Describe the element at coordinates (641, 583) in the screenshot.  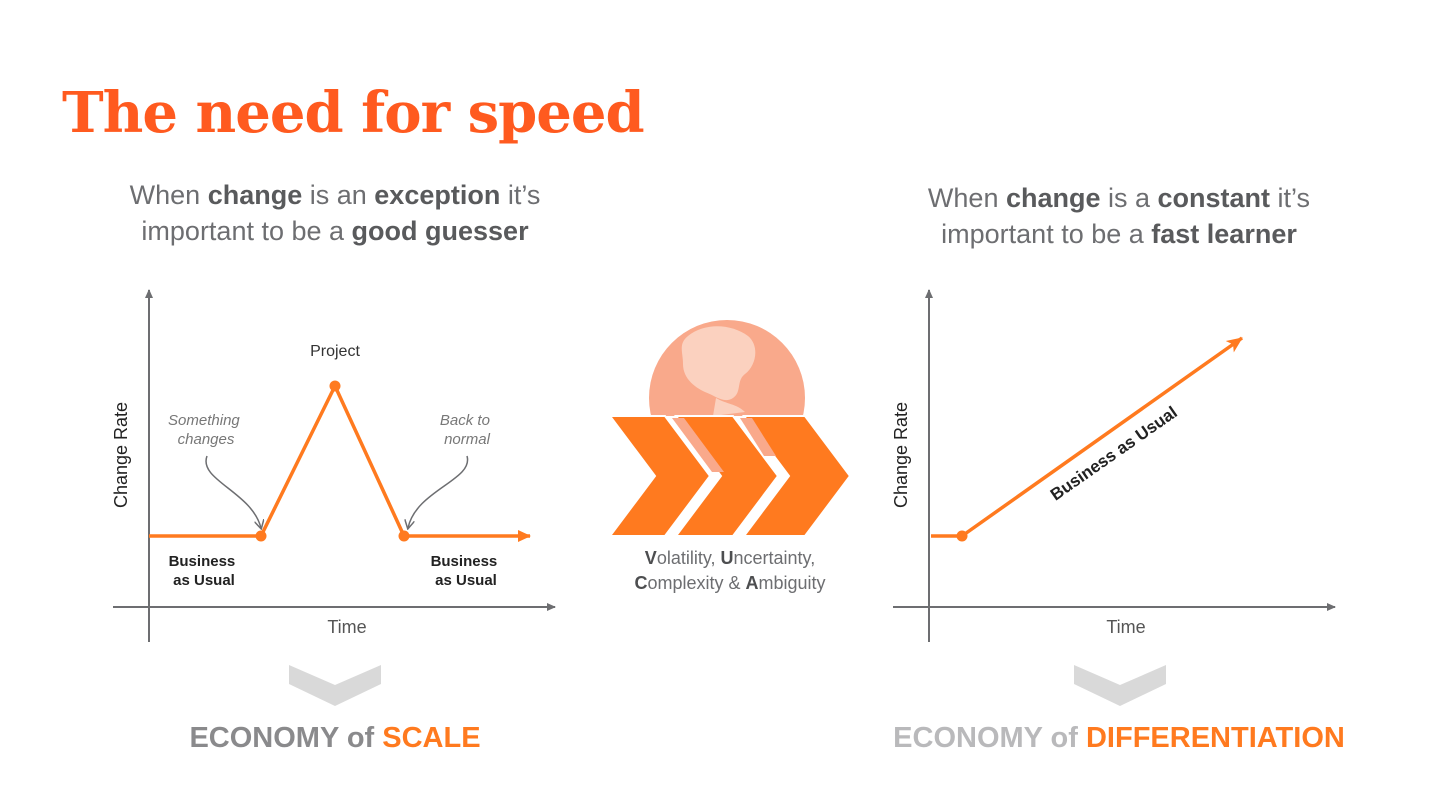
I see `vuca-initial: C` at that location.